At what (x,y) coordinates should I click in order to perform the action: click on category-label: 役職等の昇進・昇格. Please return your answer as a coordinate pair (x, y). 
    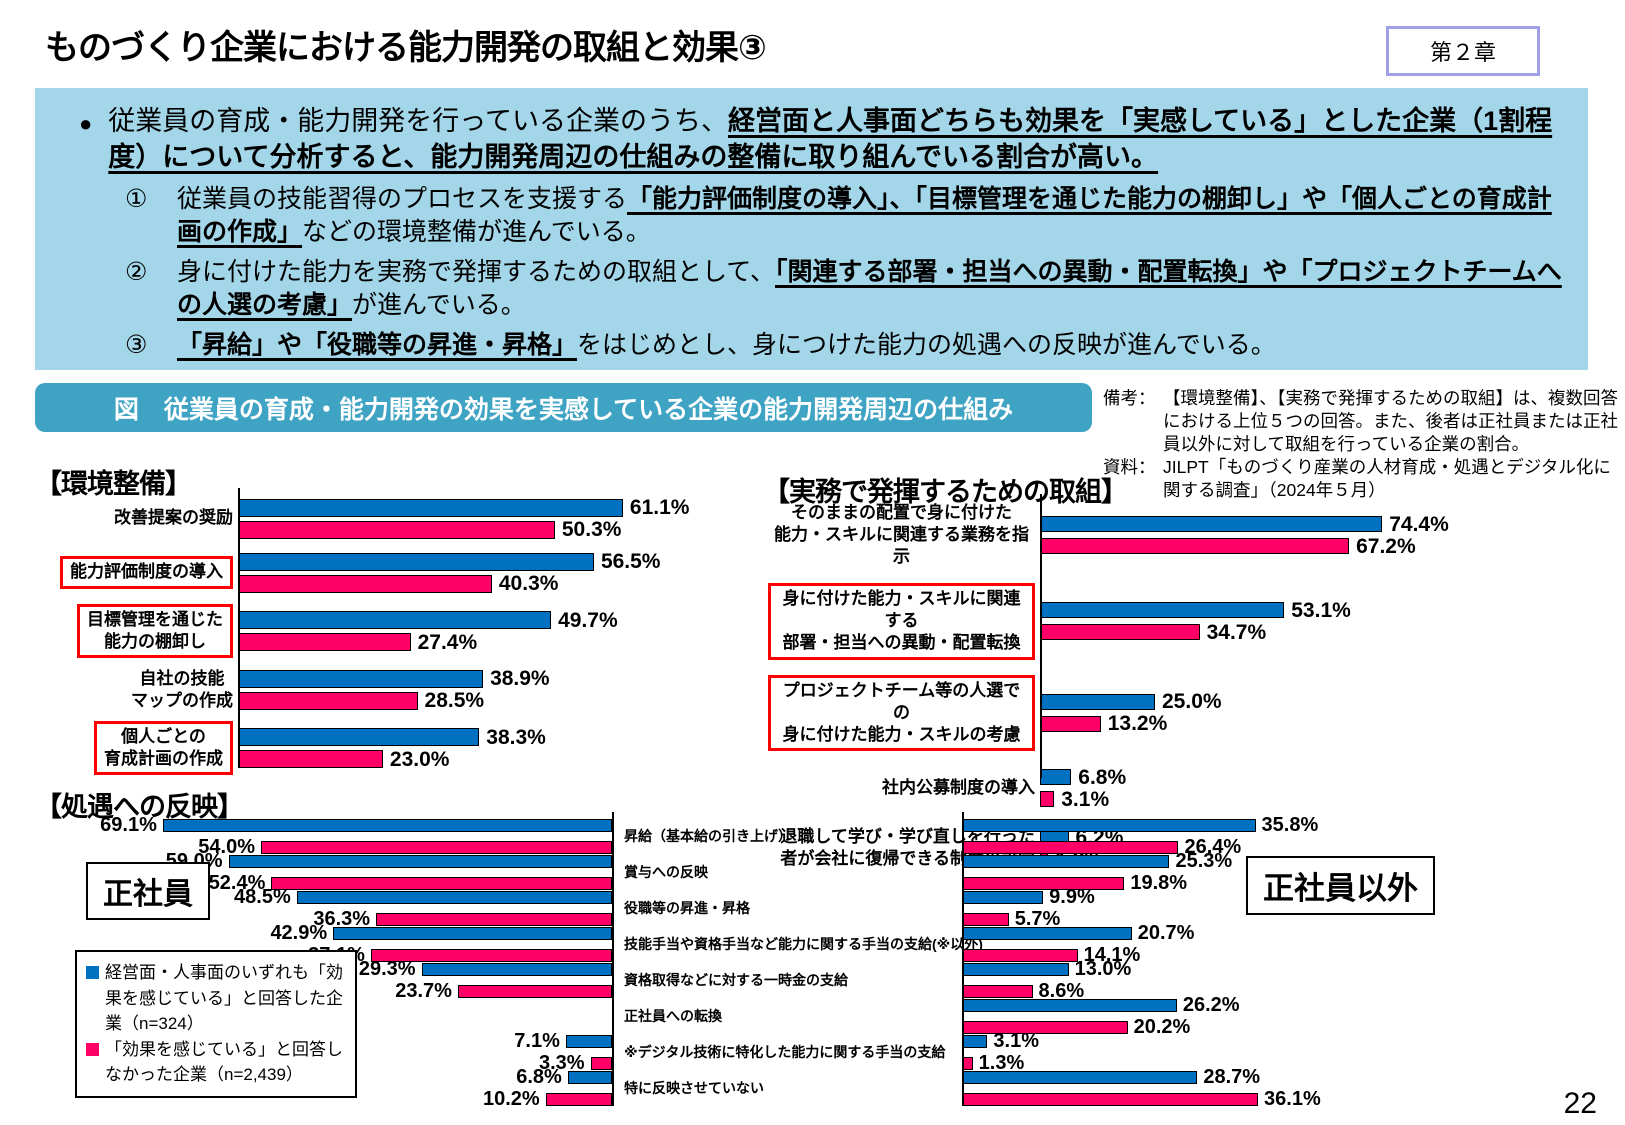
    Looking at the image, I should click on (687, 908).